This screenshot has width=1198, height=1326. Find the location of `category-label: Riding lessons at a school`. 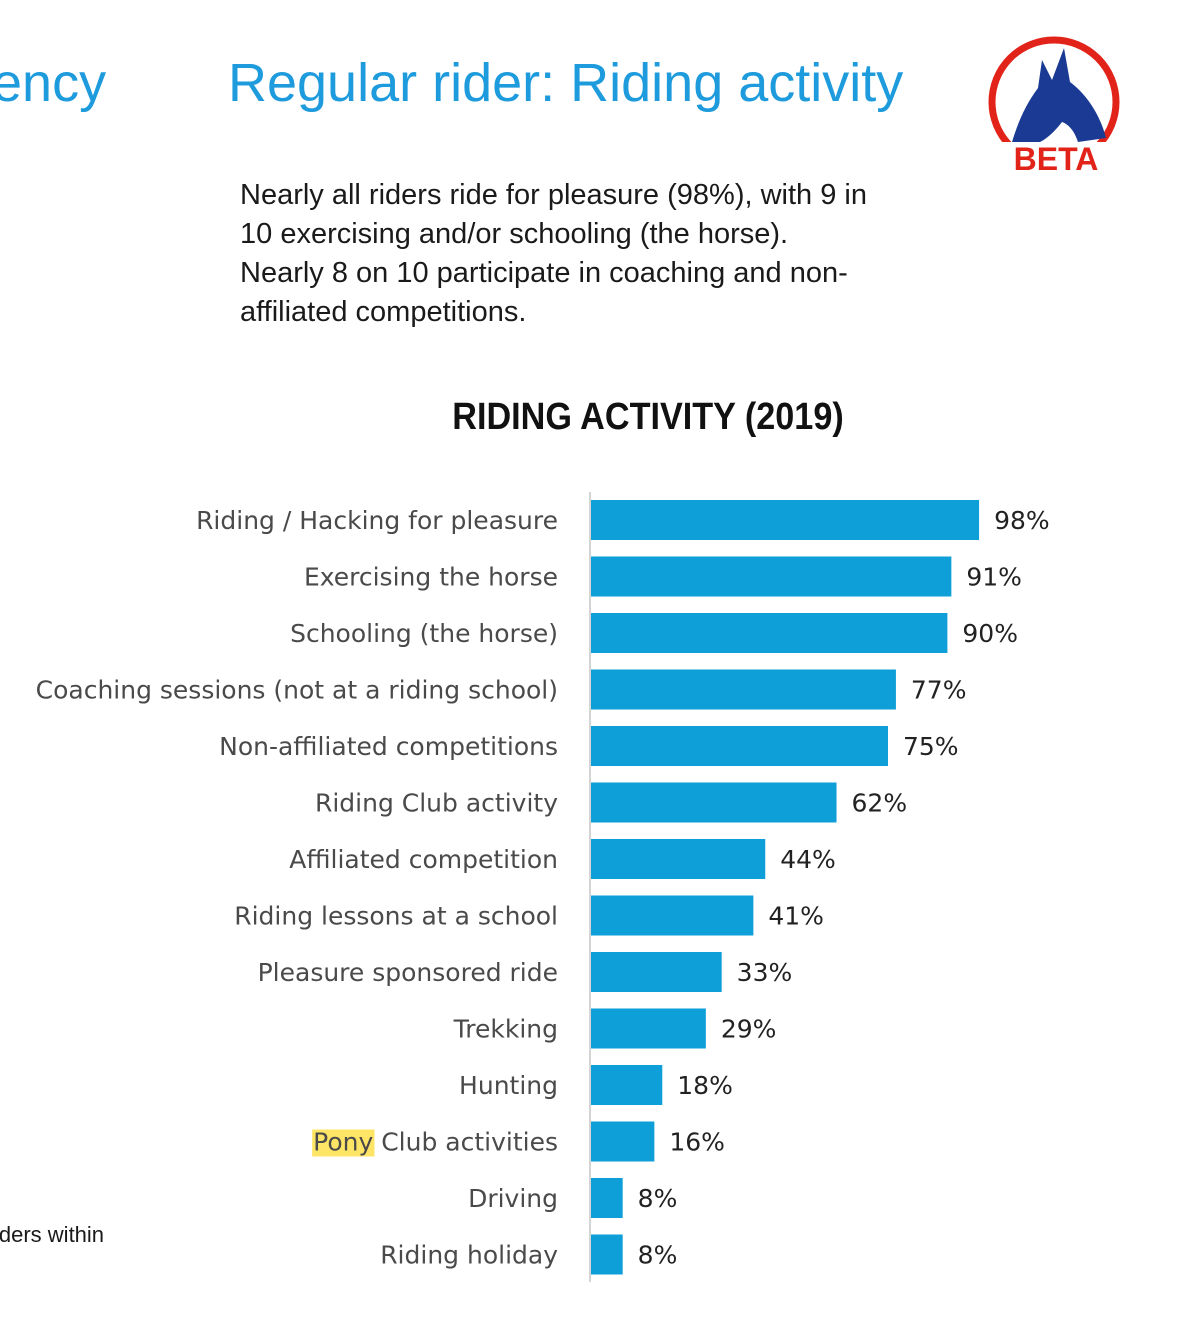

category-label: Riding lessons at a school is located at coordinates (396, 916).